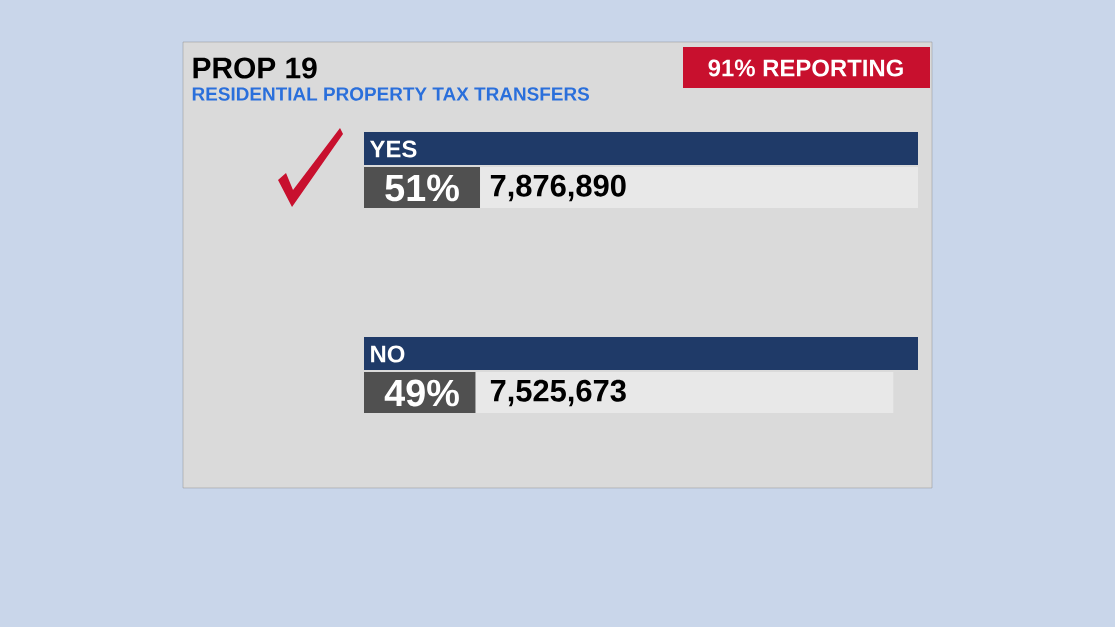  I want to click on data-label: 49%, so click(421, 393).